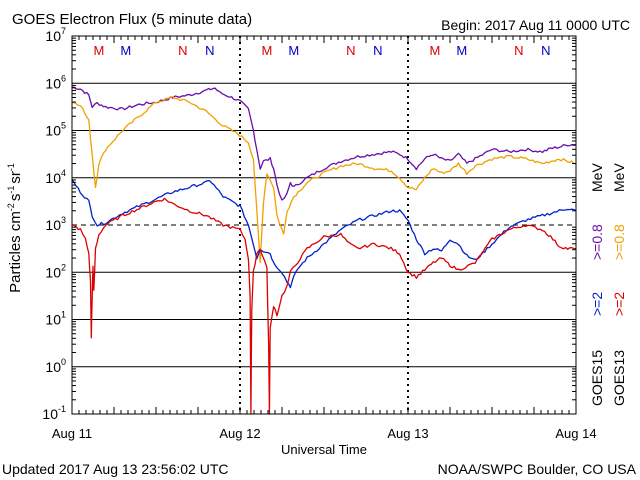 This screenshot has height=480, width=640. I want to click on y-tick-exponent: 5, so click(63, 126).